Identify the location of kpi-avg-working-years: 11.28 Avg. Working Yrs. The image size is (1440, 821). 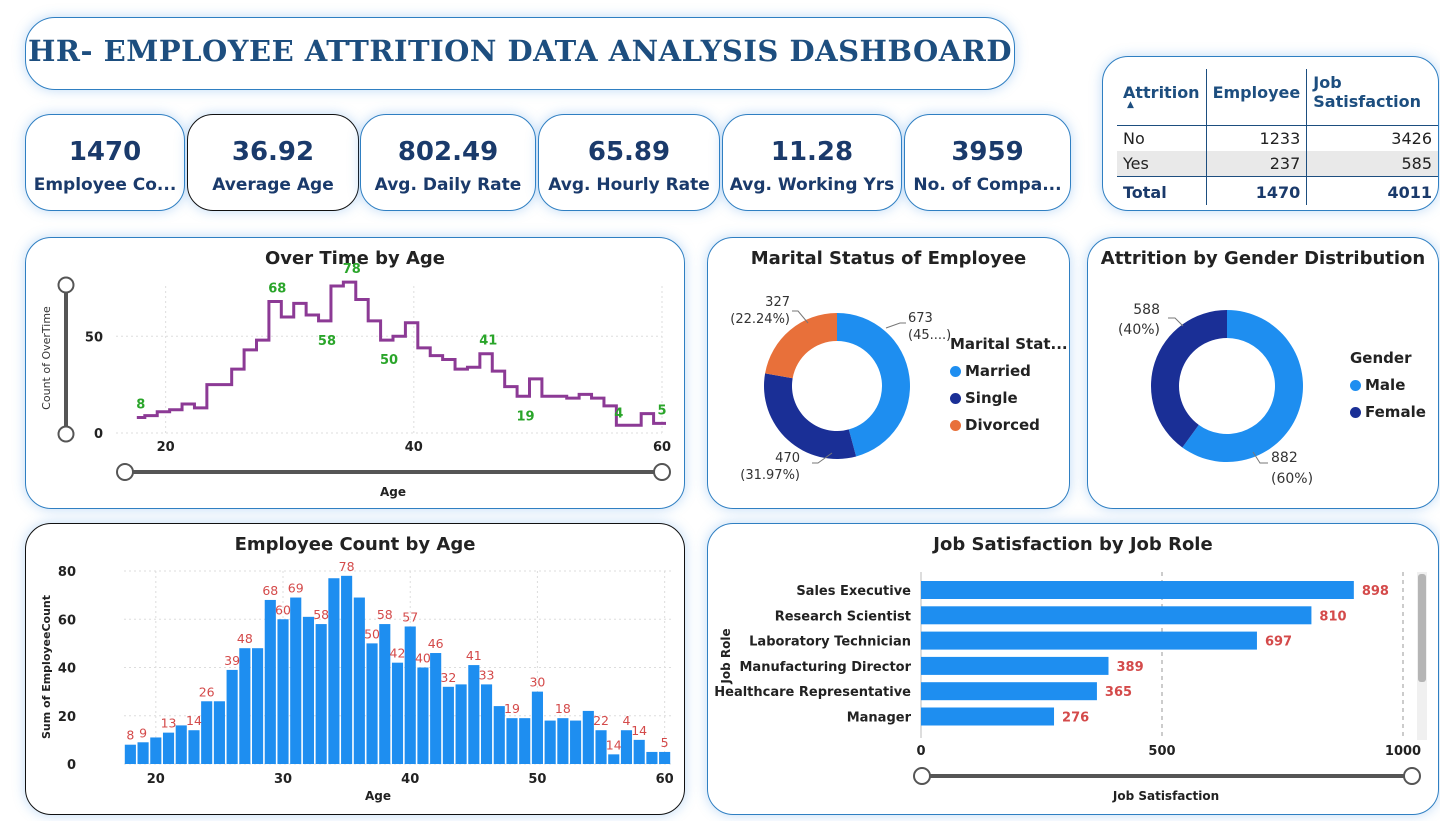
(812, 162).